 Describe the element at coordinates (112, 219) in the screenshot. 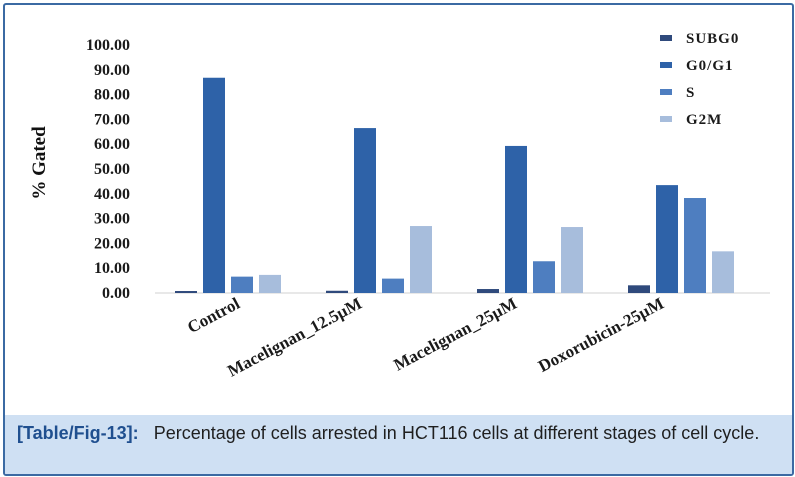

I see `y-tick-label: 30.00` at that location.